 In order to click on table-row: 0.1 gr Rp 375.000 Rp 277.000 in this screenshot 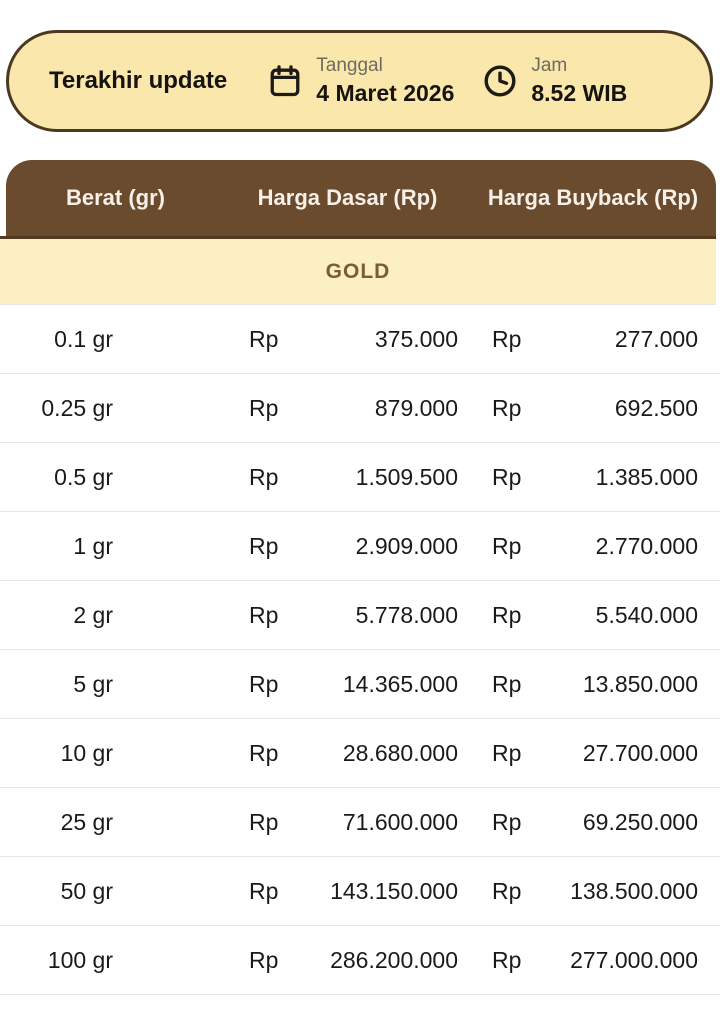, I will do `click(360, 339)`.